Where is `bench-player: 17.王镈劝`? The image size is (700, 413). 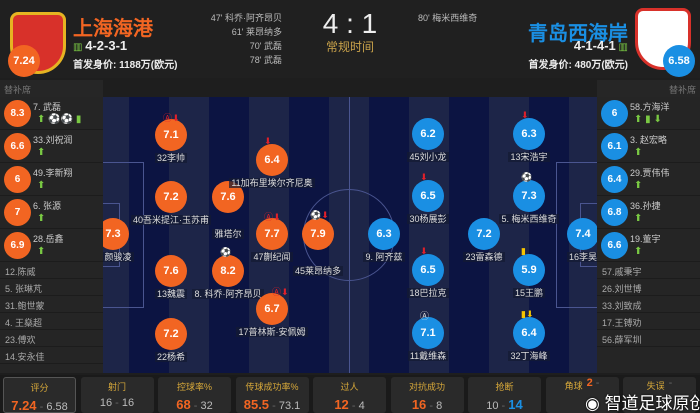
bench-player: 17.王镈劝 is located at coordinates (648, 321).